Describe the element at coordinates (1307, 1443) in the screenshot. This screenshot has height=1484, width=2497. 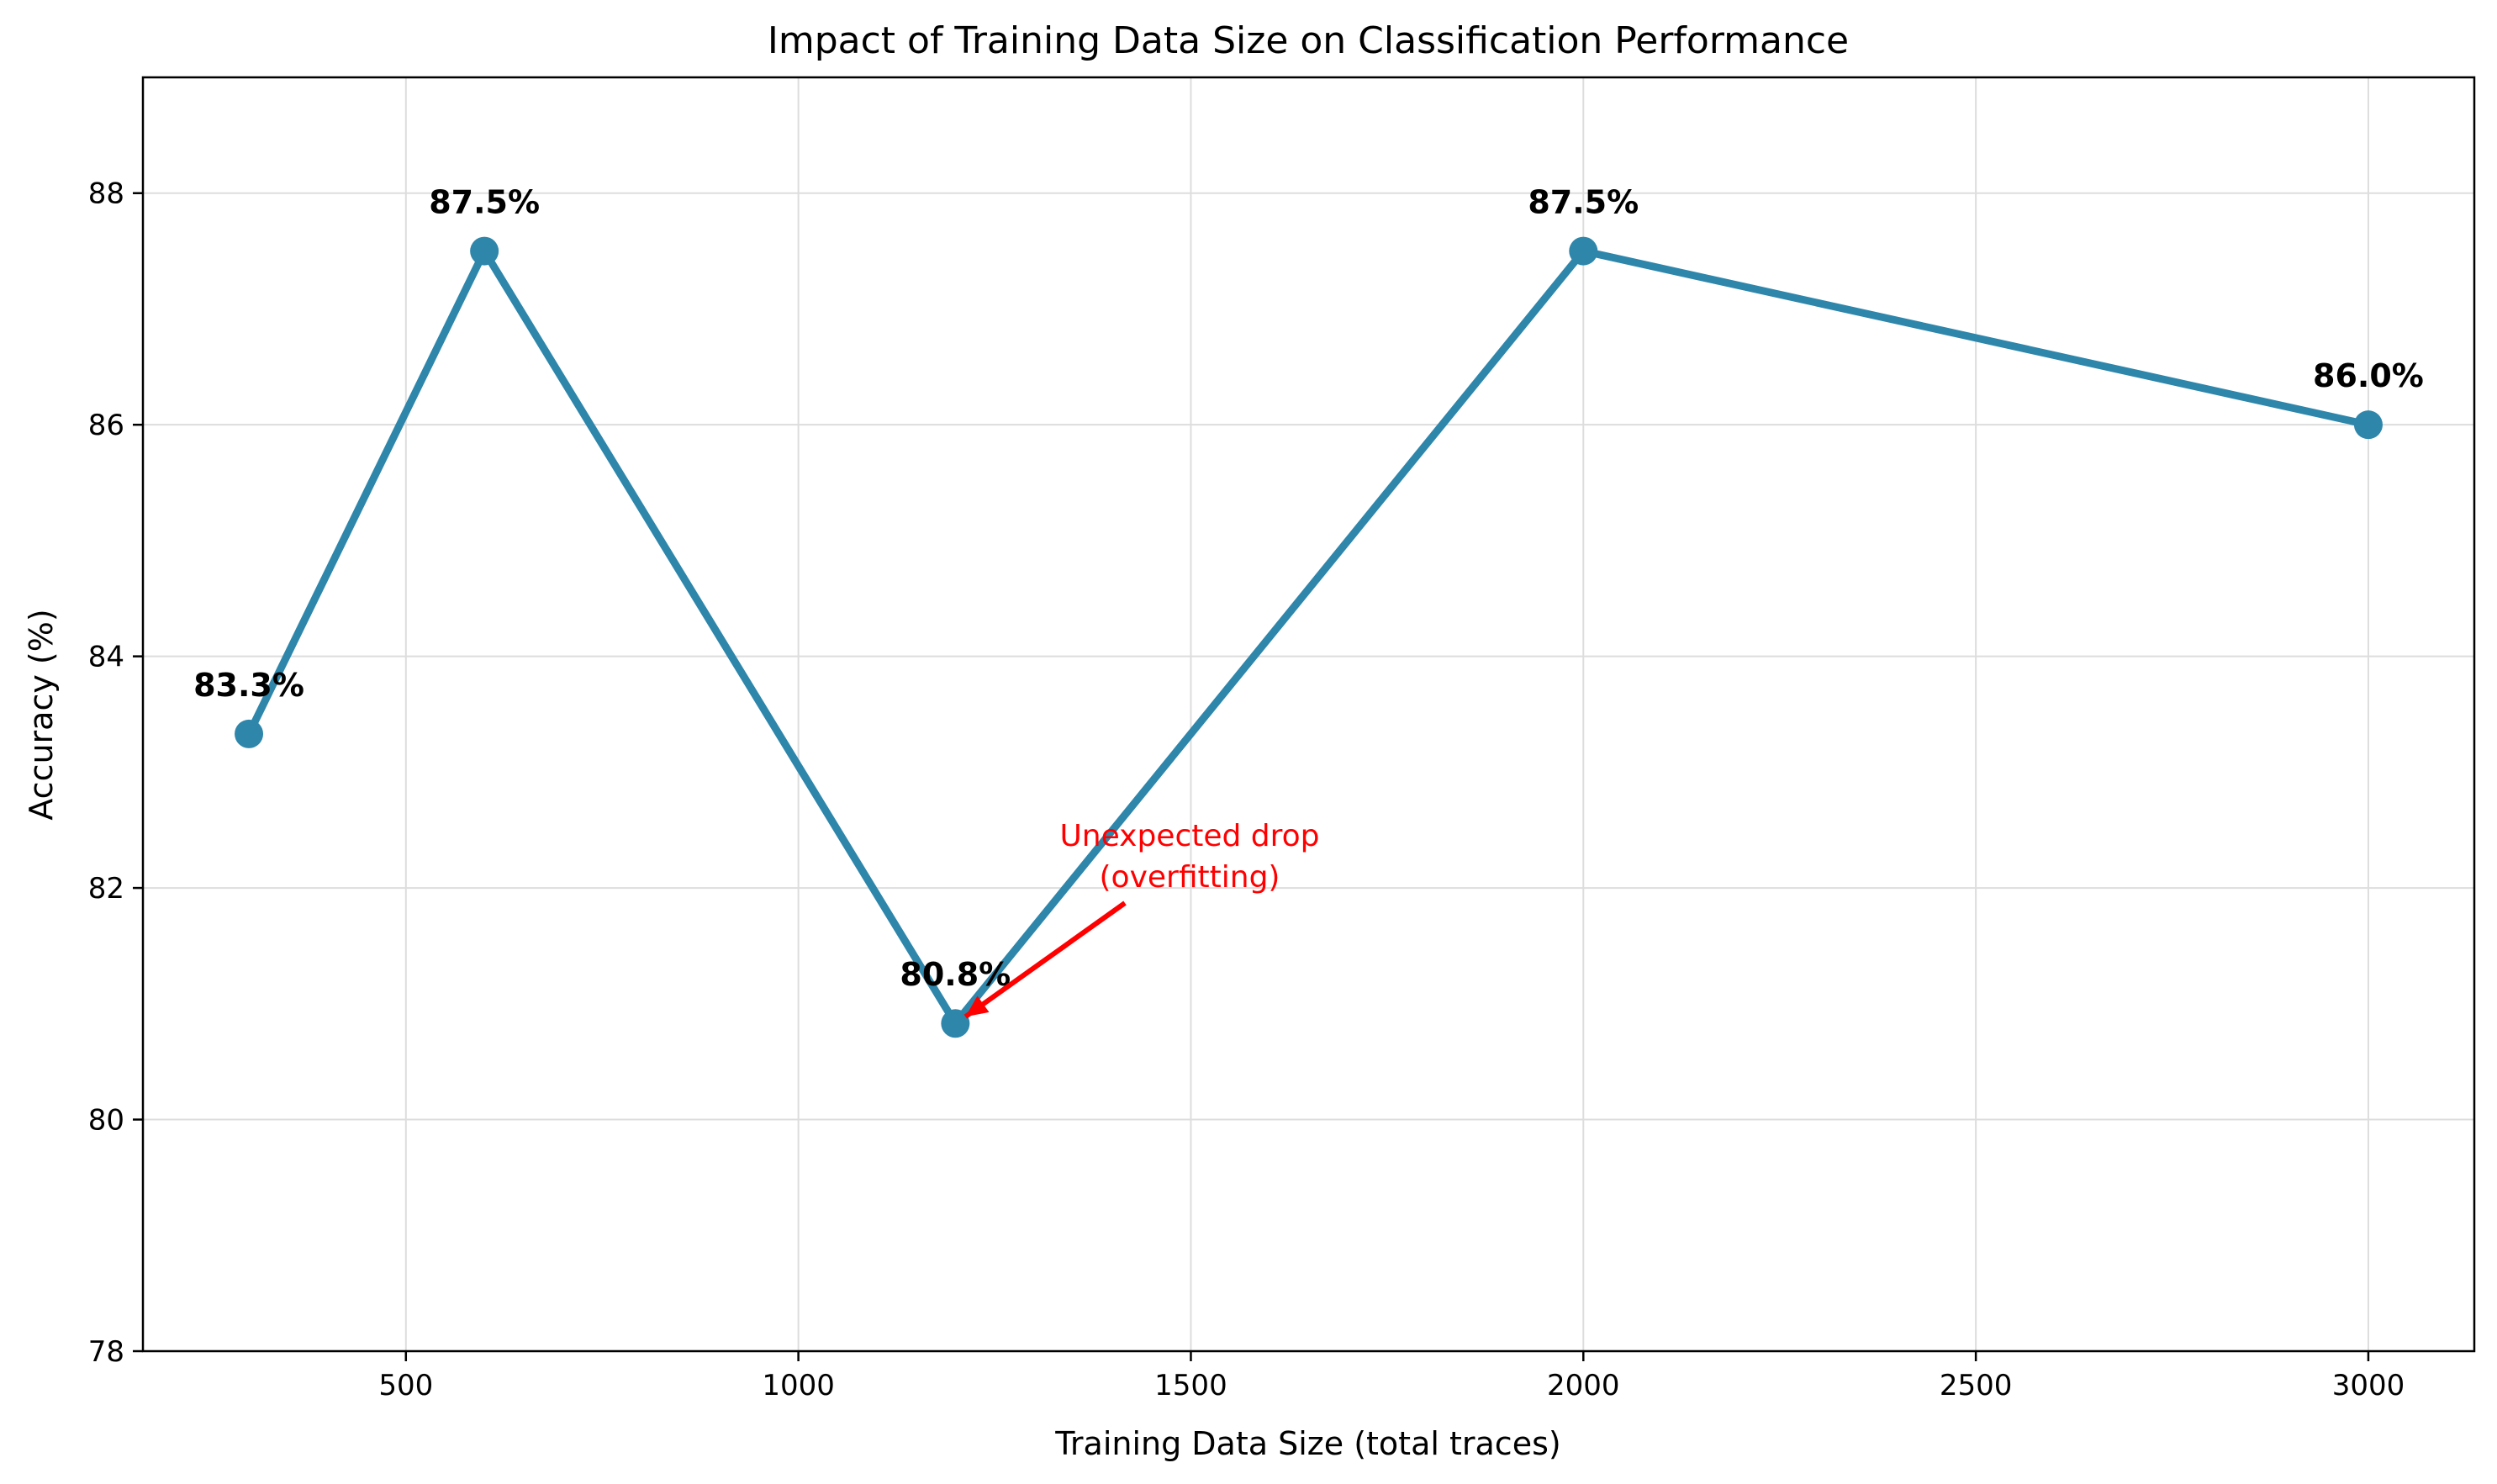
I see `x-axis-label: Training Data Size (total traces)` at that location.